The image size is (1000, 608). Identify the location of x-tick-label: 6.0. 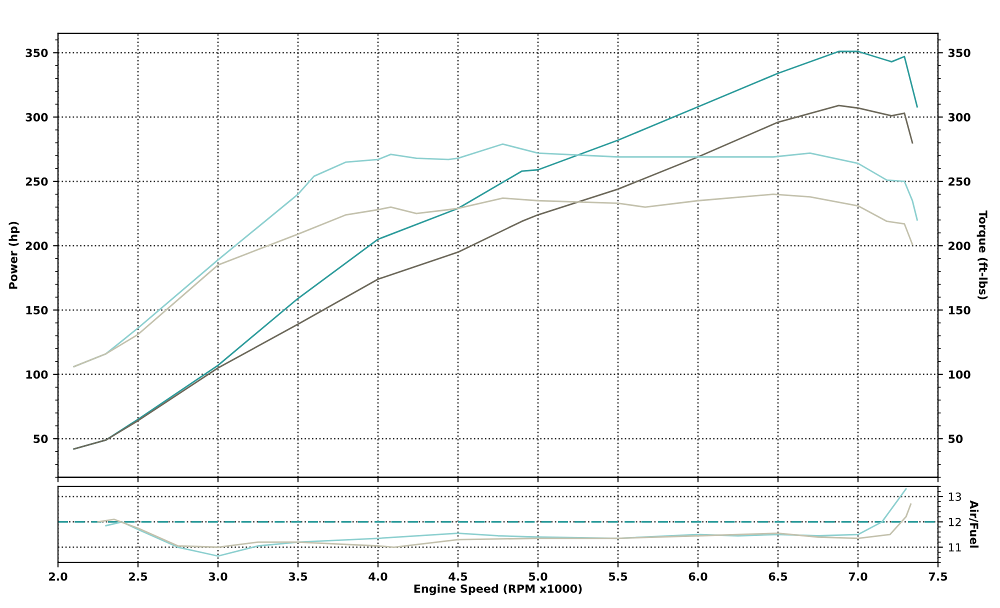
(698, 576).